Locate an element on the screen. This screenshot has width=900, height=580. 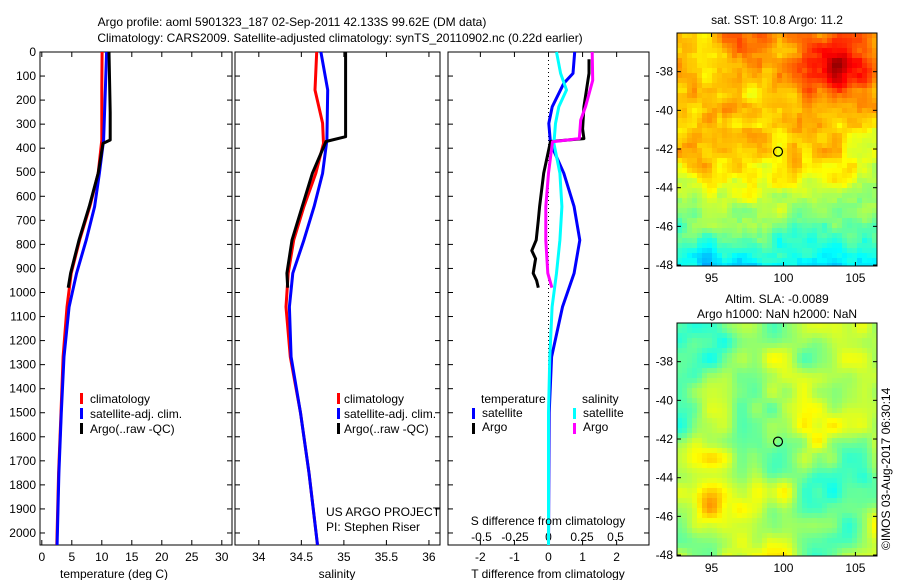
x-tick-label: 15 is located at coordinates (132, 557).